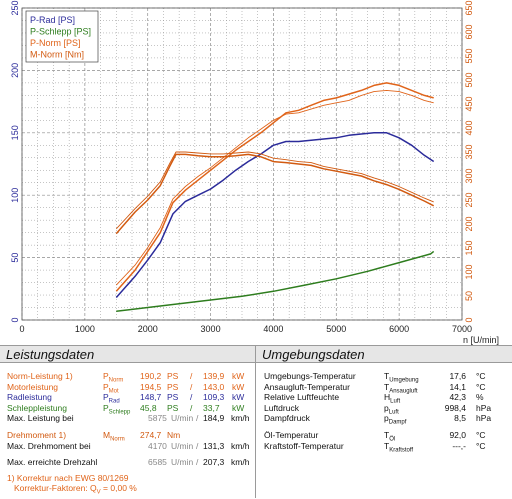  What do you see at coordinates (469, 79) in the screenshot?
I see `y-right-tick-label: 500` at bounding box center [469, 79].